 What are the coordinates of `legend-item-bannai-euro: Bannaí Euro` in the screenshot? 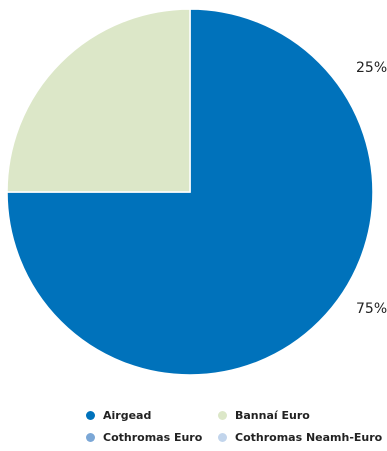 It's located at (264, 415).